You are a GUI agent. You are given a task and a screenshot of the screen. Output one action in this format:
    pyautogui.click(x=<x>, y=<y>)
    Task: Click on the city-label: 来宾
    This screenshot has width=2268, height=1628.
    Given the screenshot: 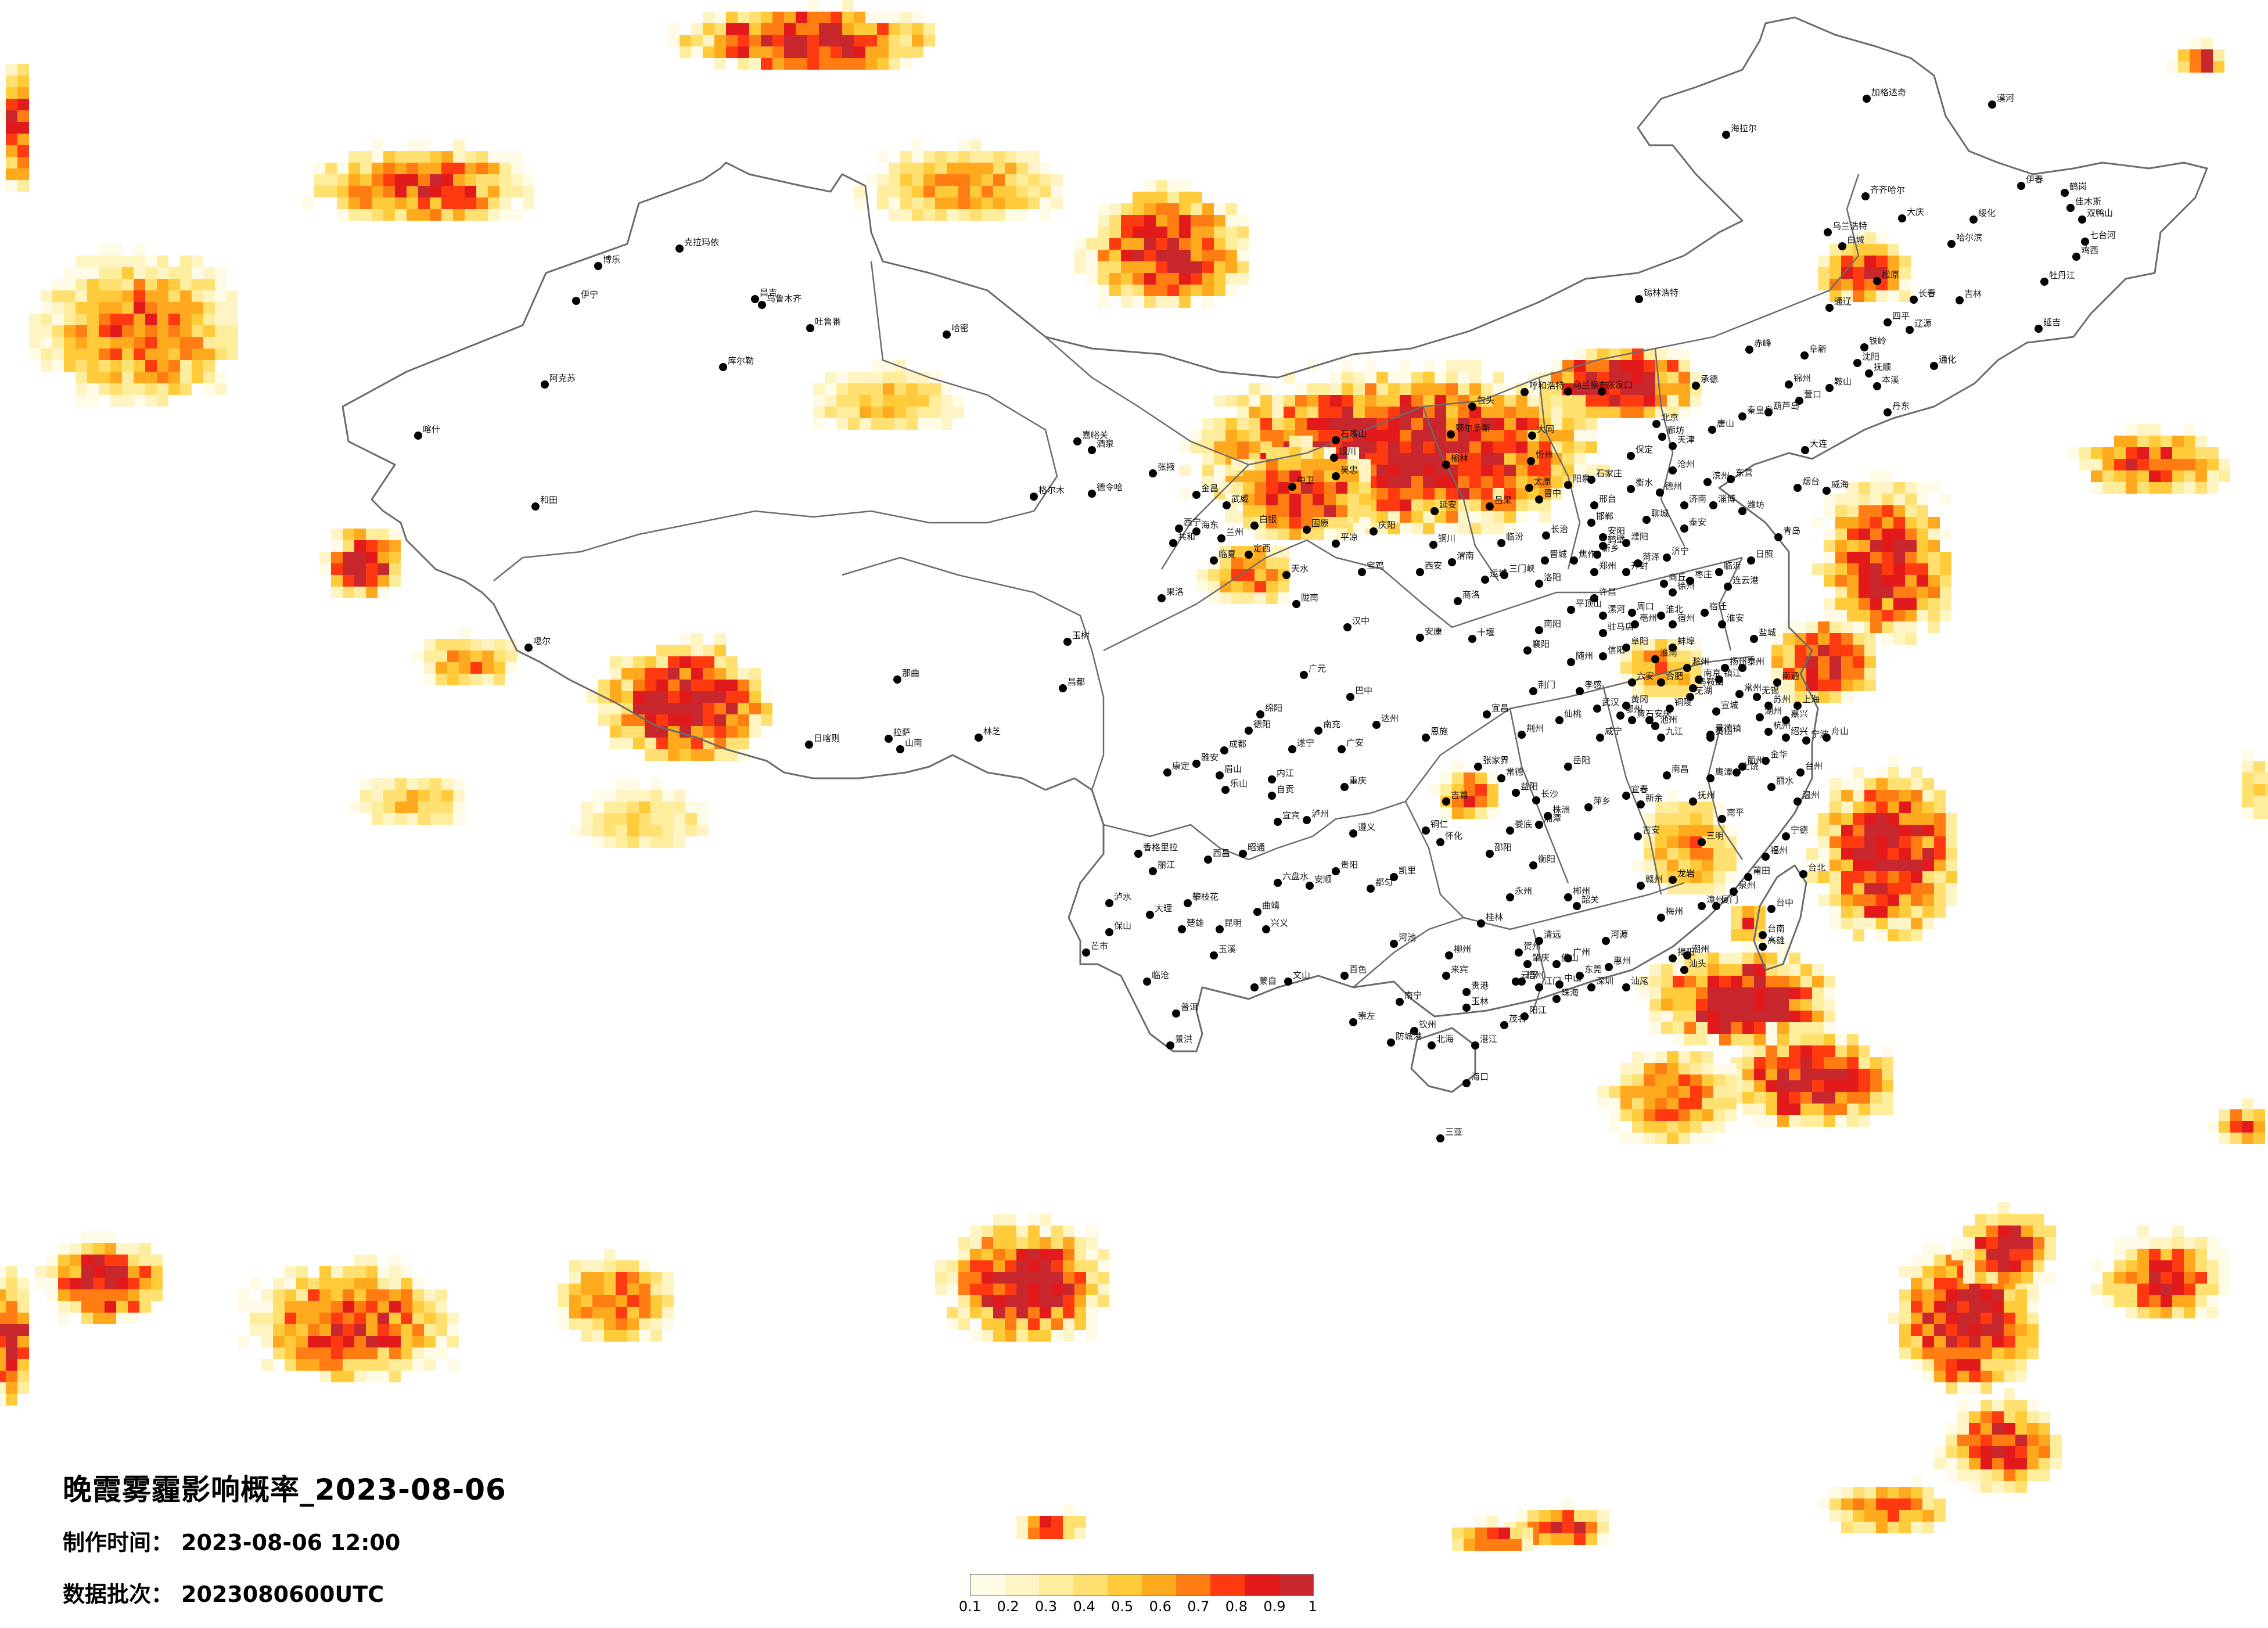 What is the action you would take?
    pyautogui.click(x=1459, y=969)
    